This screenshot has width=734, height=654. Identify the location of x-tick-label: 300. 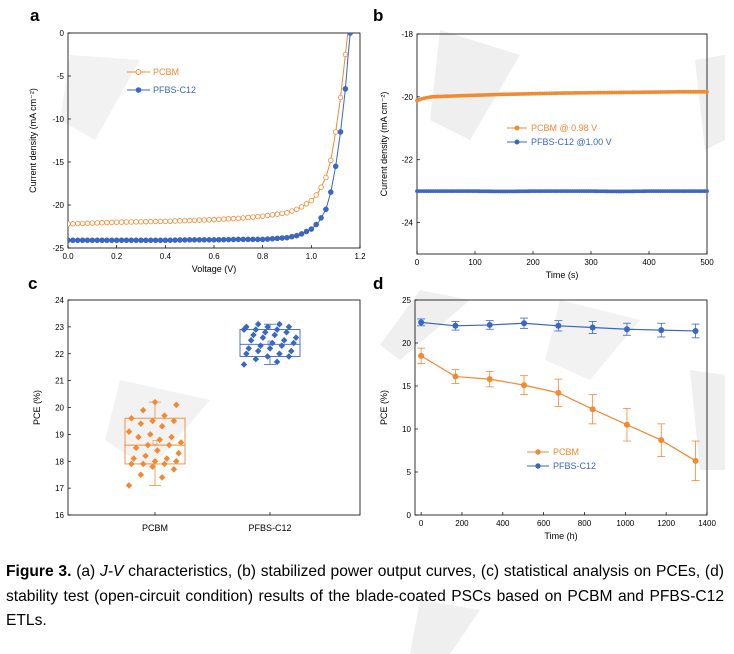
(591, 262).